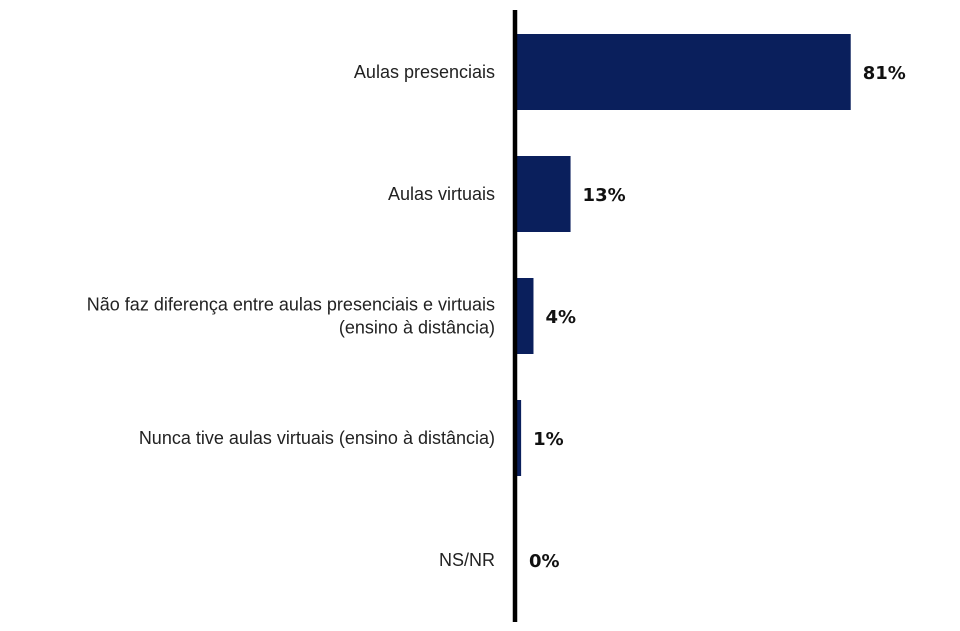 The image size is (960, 631). Describe the element at coordinates (441, 194) in the screenshot. I see `category-label: Aulas virtuais` at that location.